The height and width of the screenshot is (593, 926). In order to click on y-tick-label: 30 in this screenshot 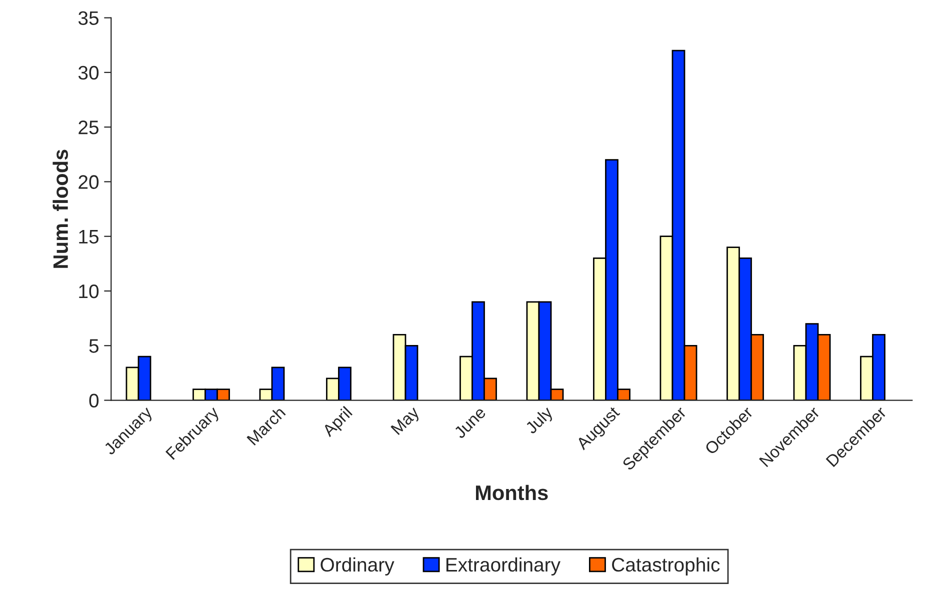, I will do `click(88, 73)`.